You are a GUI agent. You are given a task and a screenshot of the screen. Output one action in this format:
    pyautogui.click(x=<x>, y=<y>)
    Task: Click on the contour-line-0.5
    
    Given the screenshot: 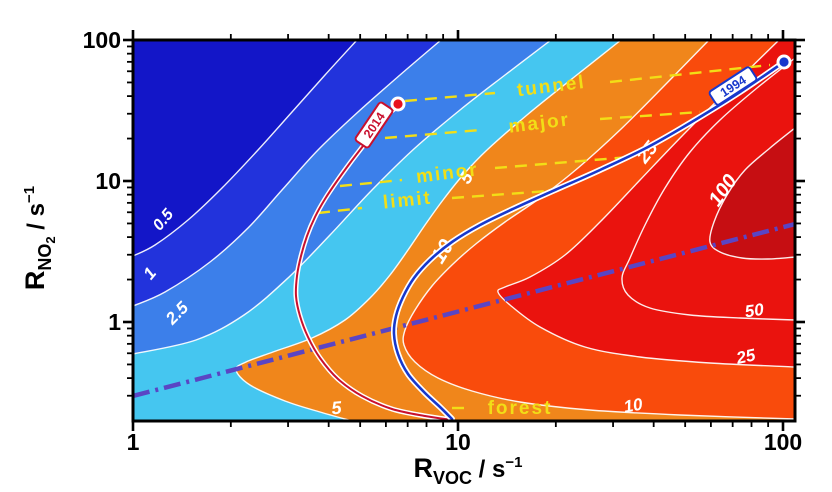 What is the action you would take?
    pyautogui.click(x=245, y=148)
    